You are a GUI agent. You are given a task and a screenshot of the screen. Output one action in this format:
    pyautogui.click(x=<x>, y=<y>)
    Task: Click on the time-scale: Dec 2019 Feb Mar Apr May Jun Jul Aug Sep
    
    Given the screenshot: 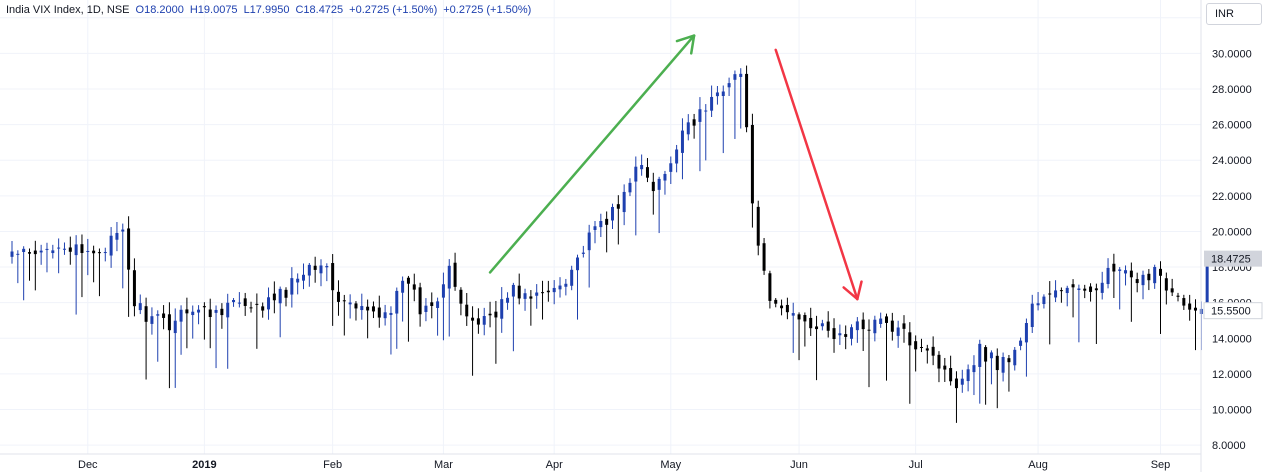 What is the action you would take?
    pyautogui.click(x=624, y=465)
    